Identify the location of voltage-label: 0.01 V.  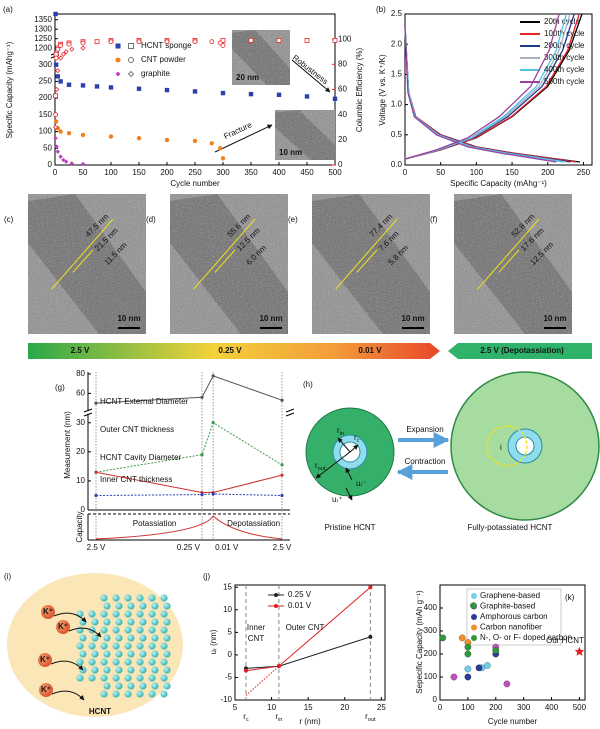
(370, 350).